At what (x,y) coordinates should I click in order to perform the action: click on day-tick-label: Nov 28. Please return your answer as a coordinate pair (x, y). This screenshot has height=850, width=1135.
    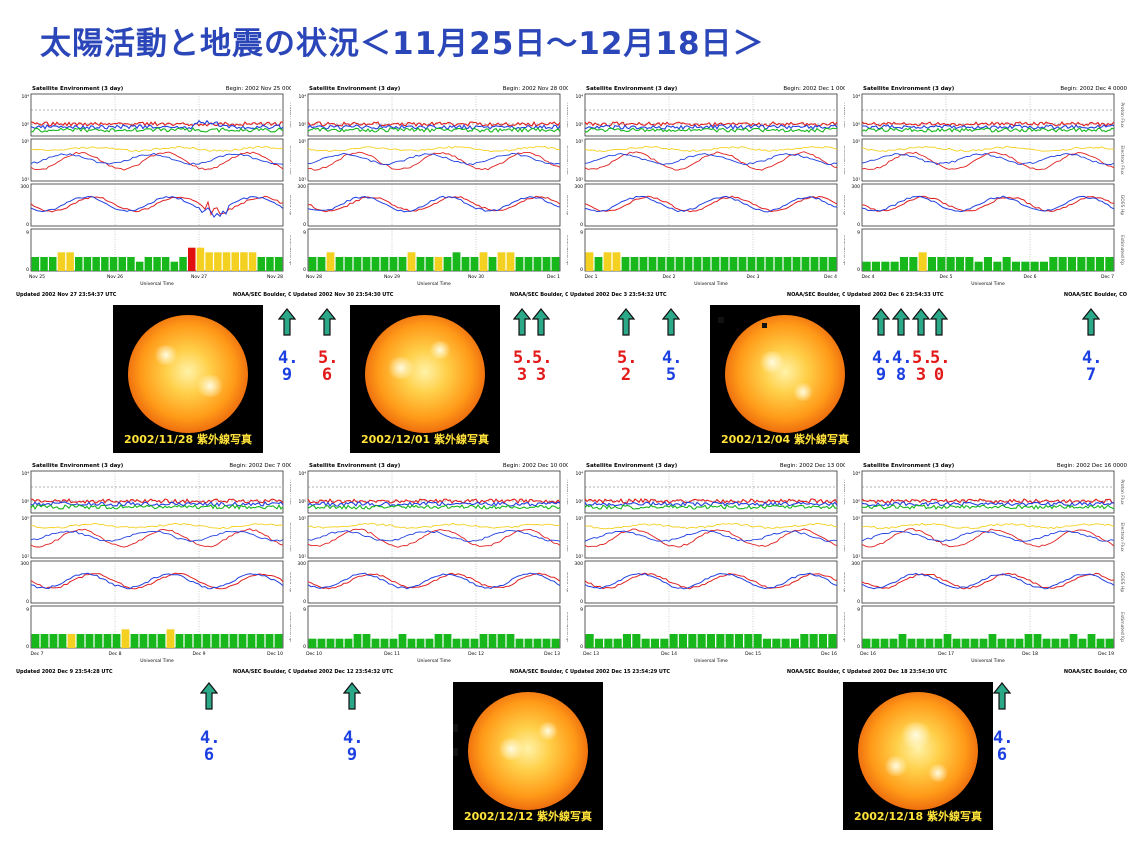
    Looking at the image, I should click on (314, 277).